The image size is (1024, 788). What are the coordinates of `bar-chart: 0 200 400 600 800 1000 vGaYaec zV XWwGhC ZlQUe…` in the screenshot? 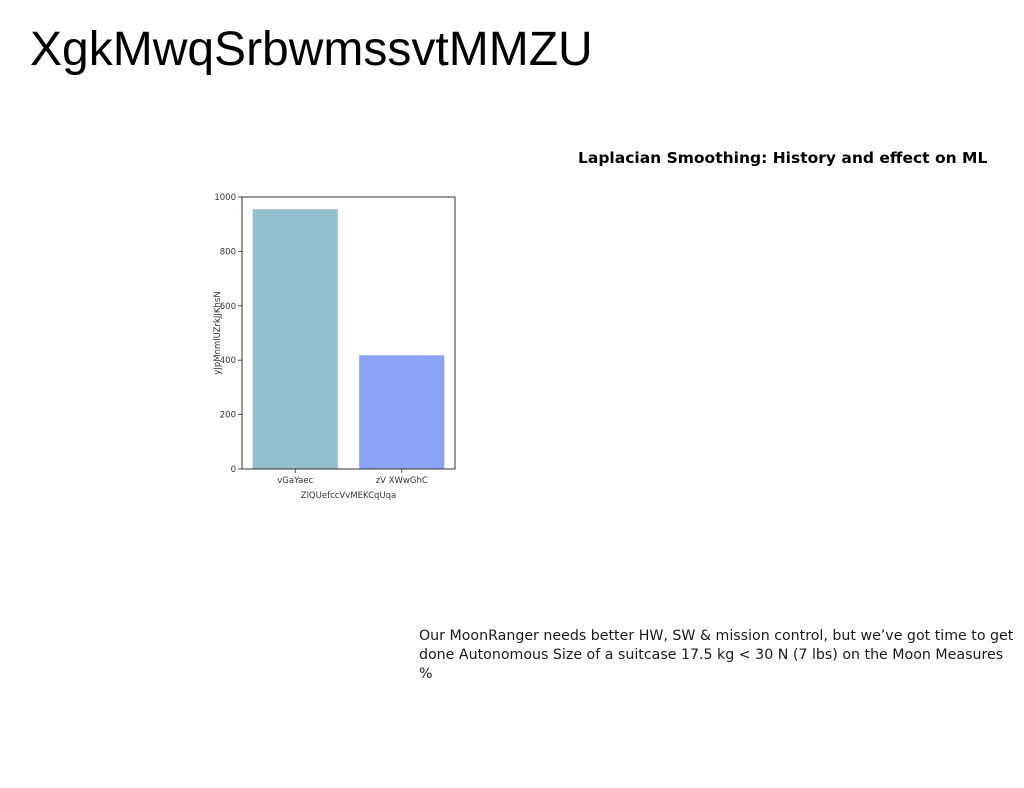 It's located at (340, 347).